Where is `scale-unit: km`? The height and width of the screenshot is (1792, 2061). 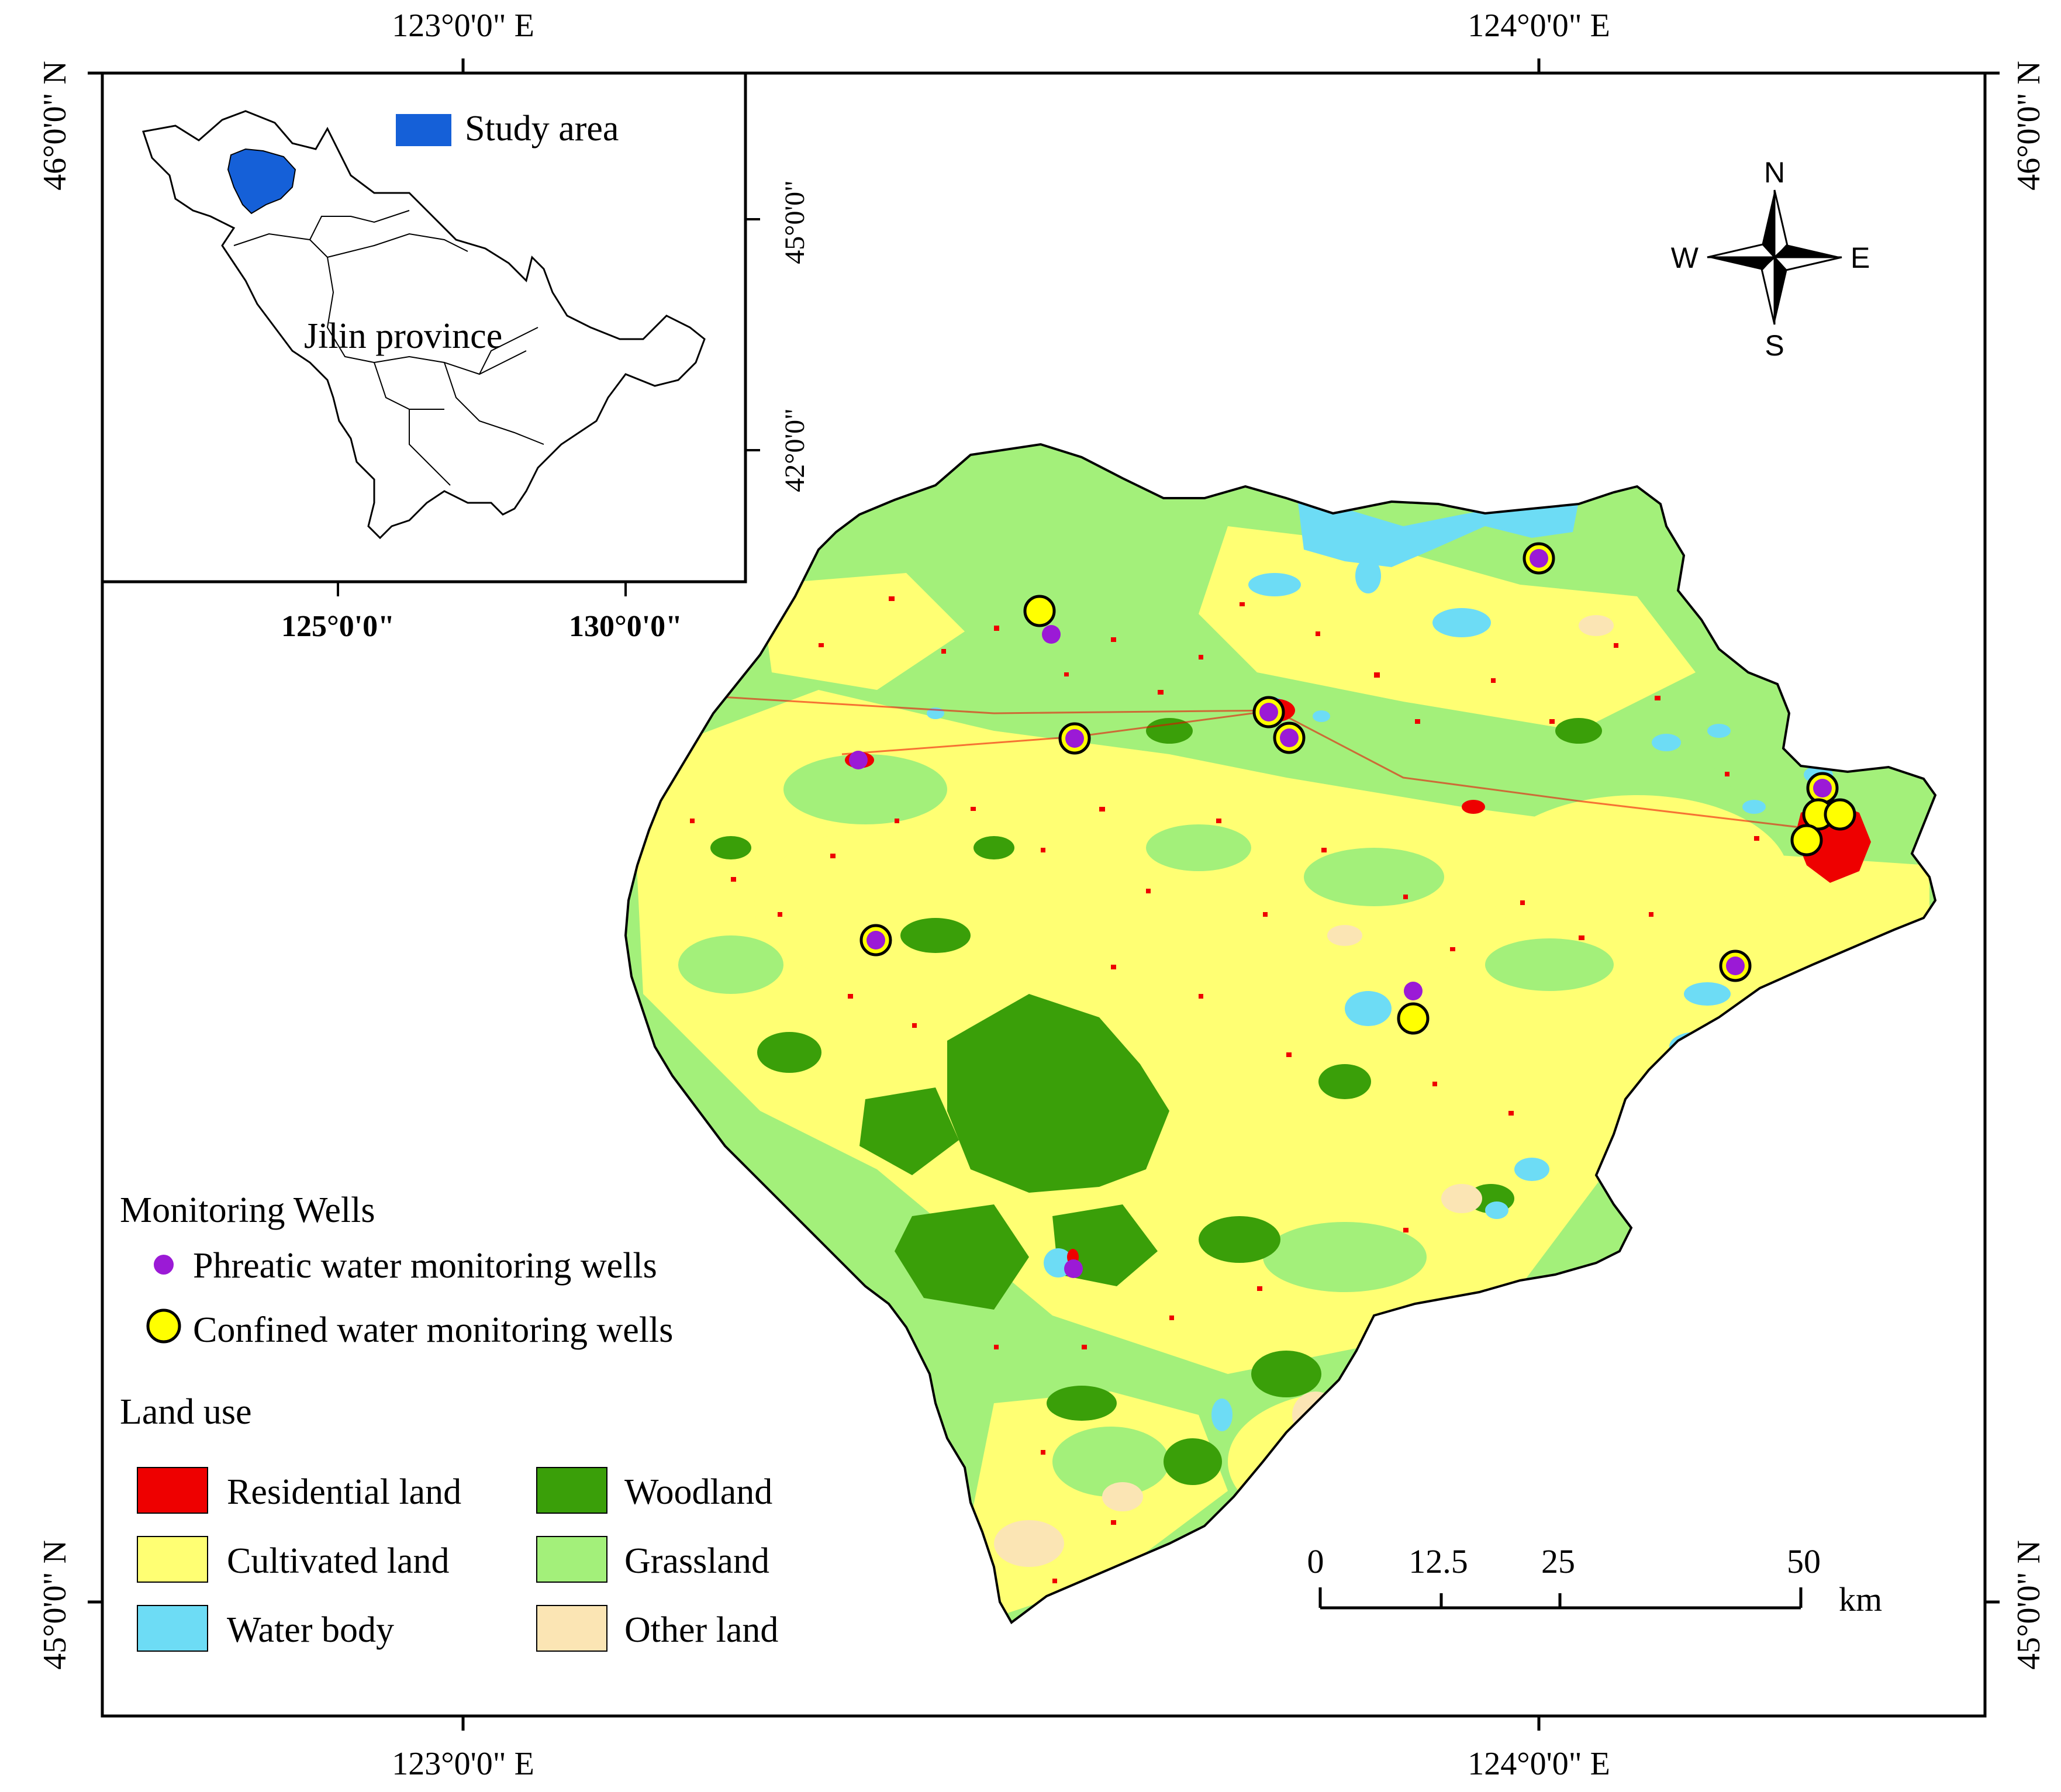 scale-unit: km is located at coordinates (1861, 1599).